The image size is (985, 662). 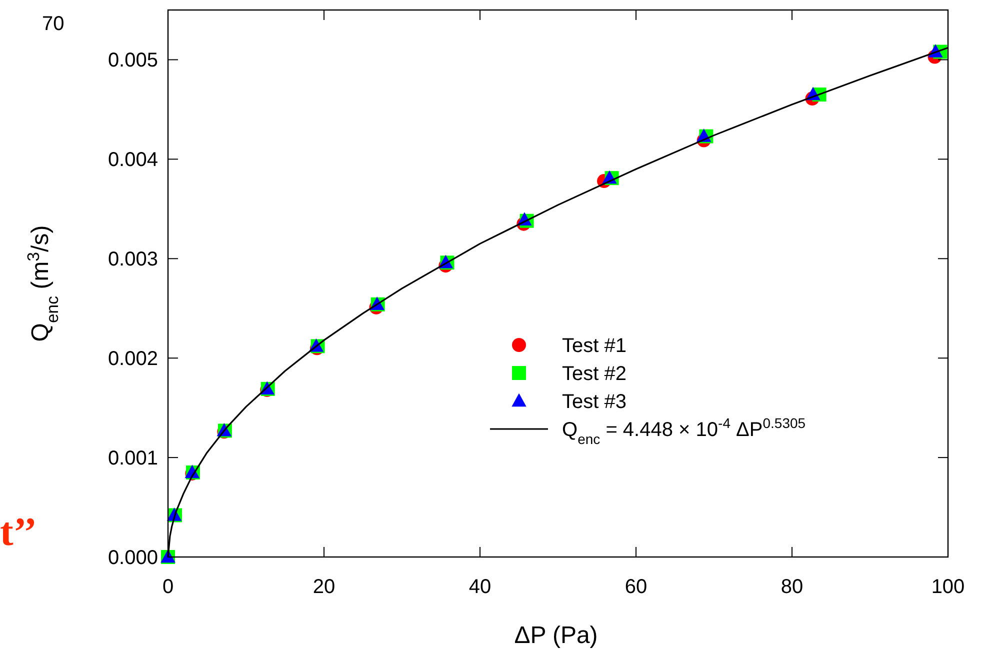 What do you see at coordinates (594, 346) in the screenshot?
I see `legend-label: Test #1` at bounding box center [594, 346].